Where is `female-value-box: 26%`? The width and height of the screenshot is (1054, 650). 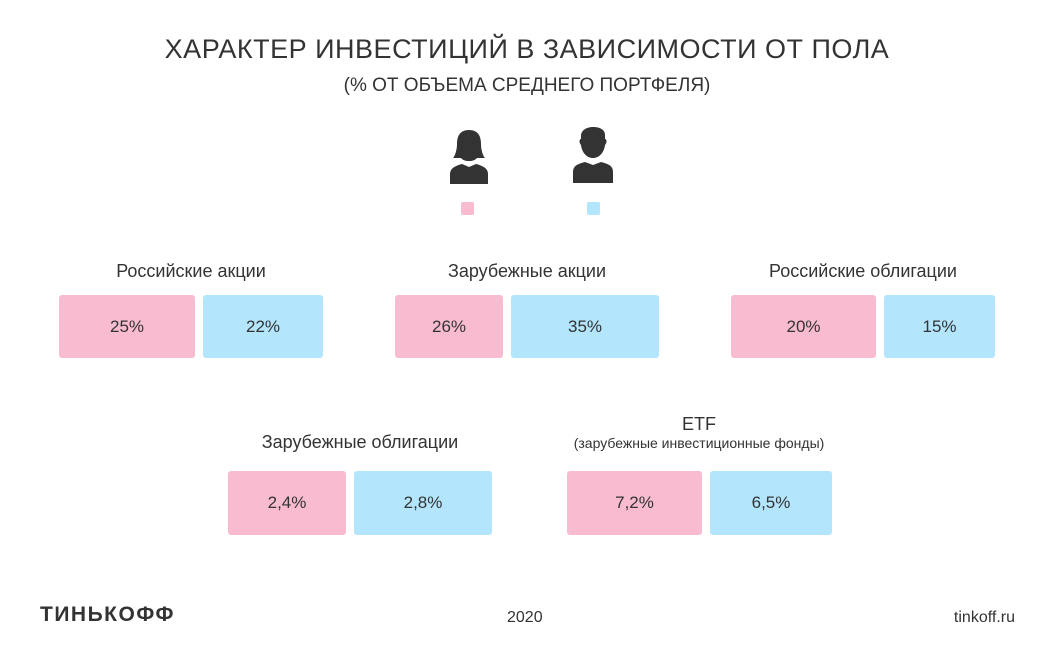
female-value-box: 26% is located at coordinates (449, 326).